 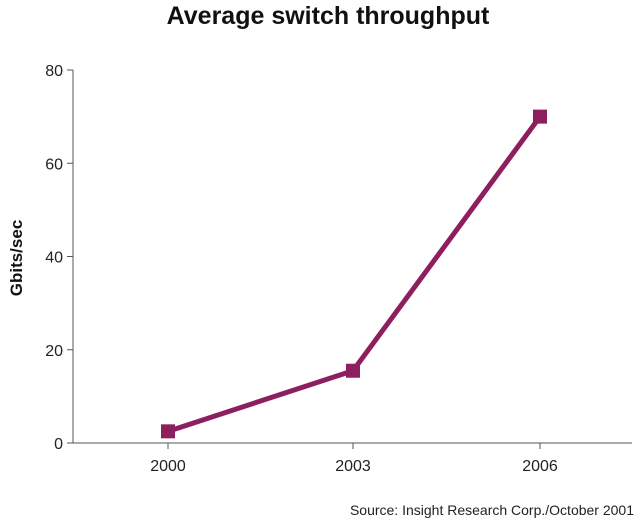 What do you see at coordinates (16, 258) in the screenshot?
I see `y-axis-label: Gbits/sec` at bounding box center [16, 258].